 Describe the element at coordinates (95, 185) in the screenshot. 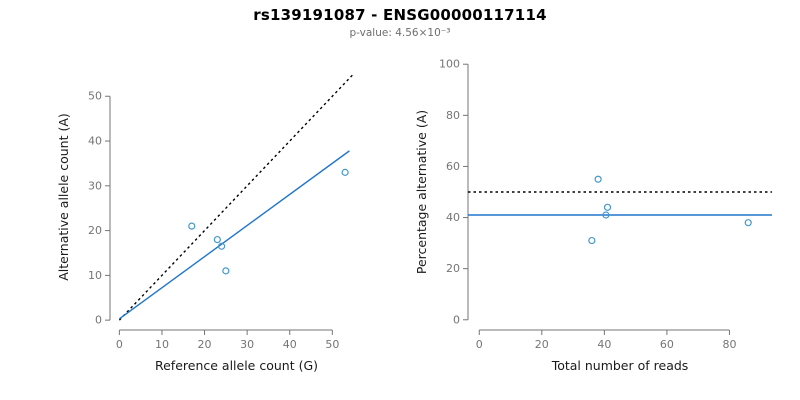

I see `y-tick-label: 30` at that location.